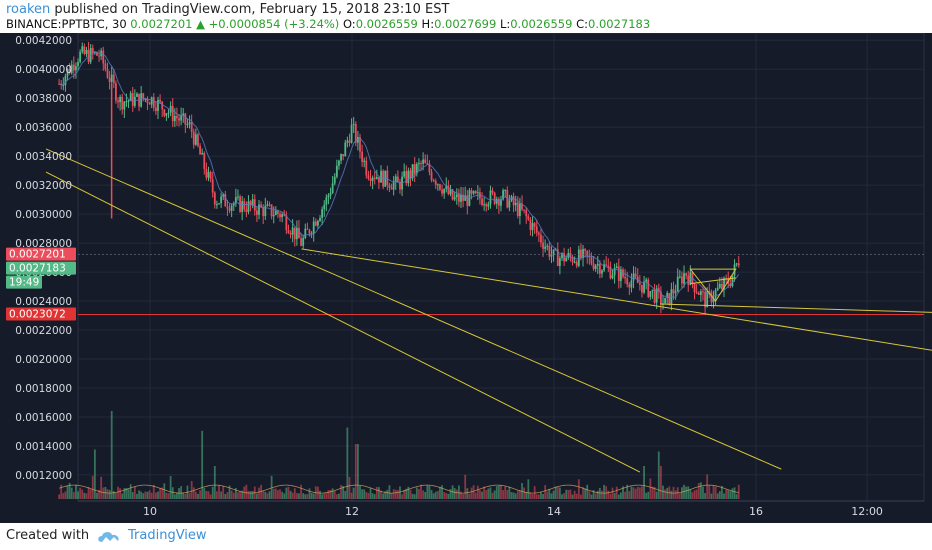 This screenshot has width=932, height=550. I want to click on created-with-text: Created with, so click(48, 535).